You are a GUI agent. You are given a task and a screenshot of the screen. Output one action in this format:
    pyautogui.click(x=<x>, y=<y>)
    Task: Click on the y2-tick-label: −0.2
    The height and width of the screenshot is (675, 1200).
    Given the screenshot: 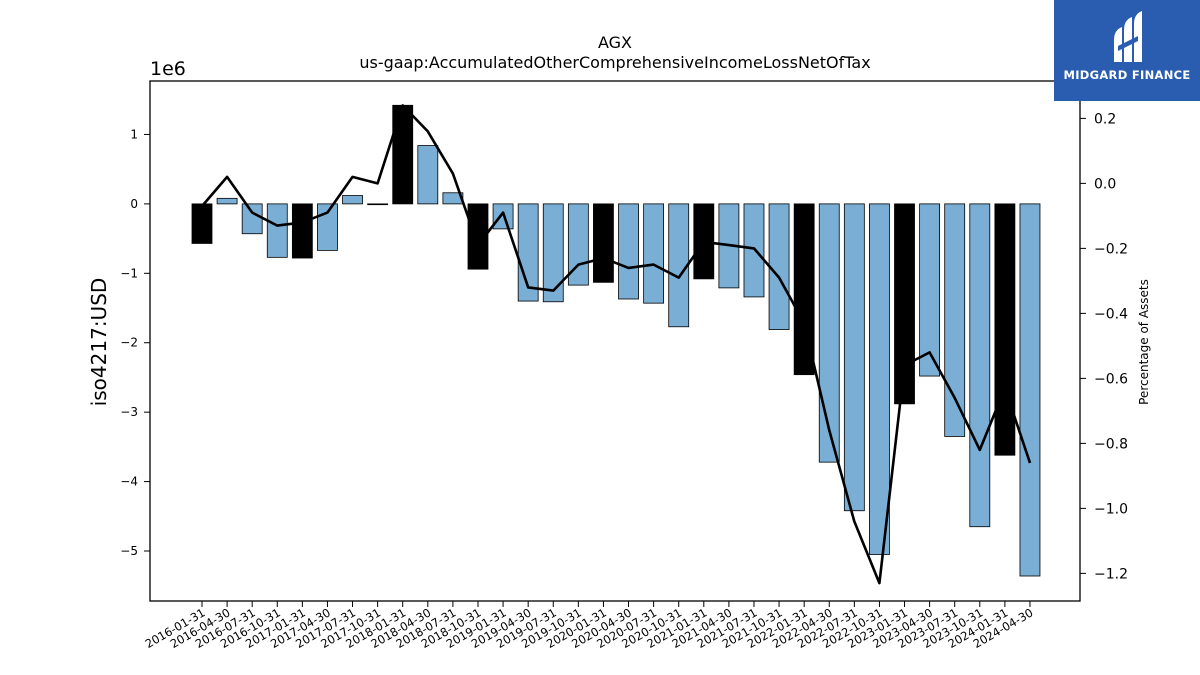 What is the action you would take?
    pyautogui.click(x=1111, y=249)
    